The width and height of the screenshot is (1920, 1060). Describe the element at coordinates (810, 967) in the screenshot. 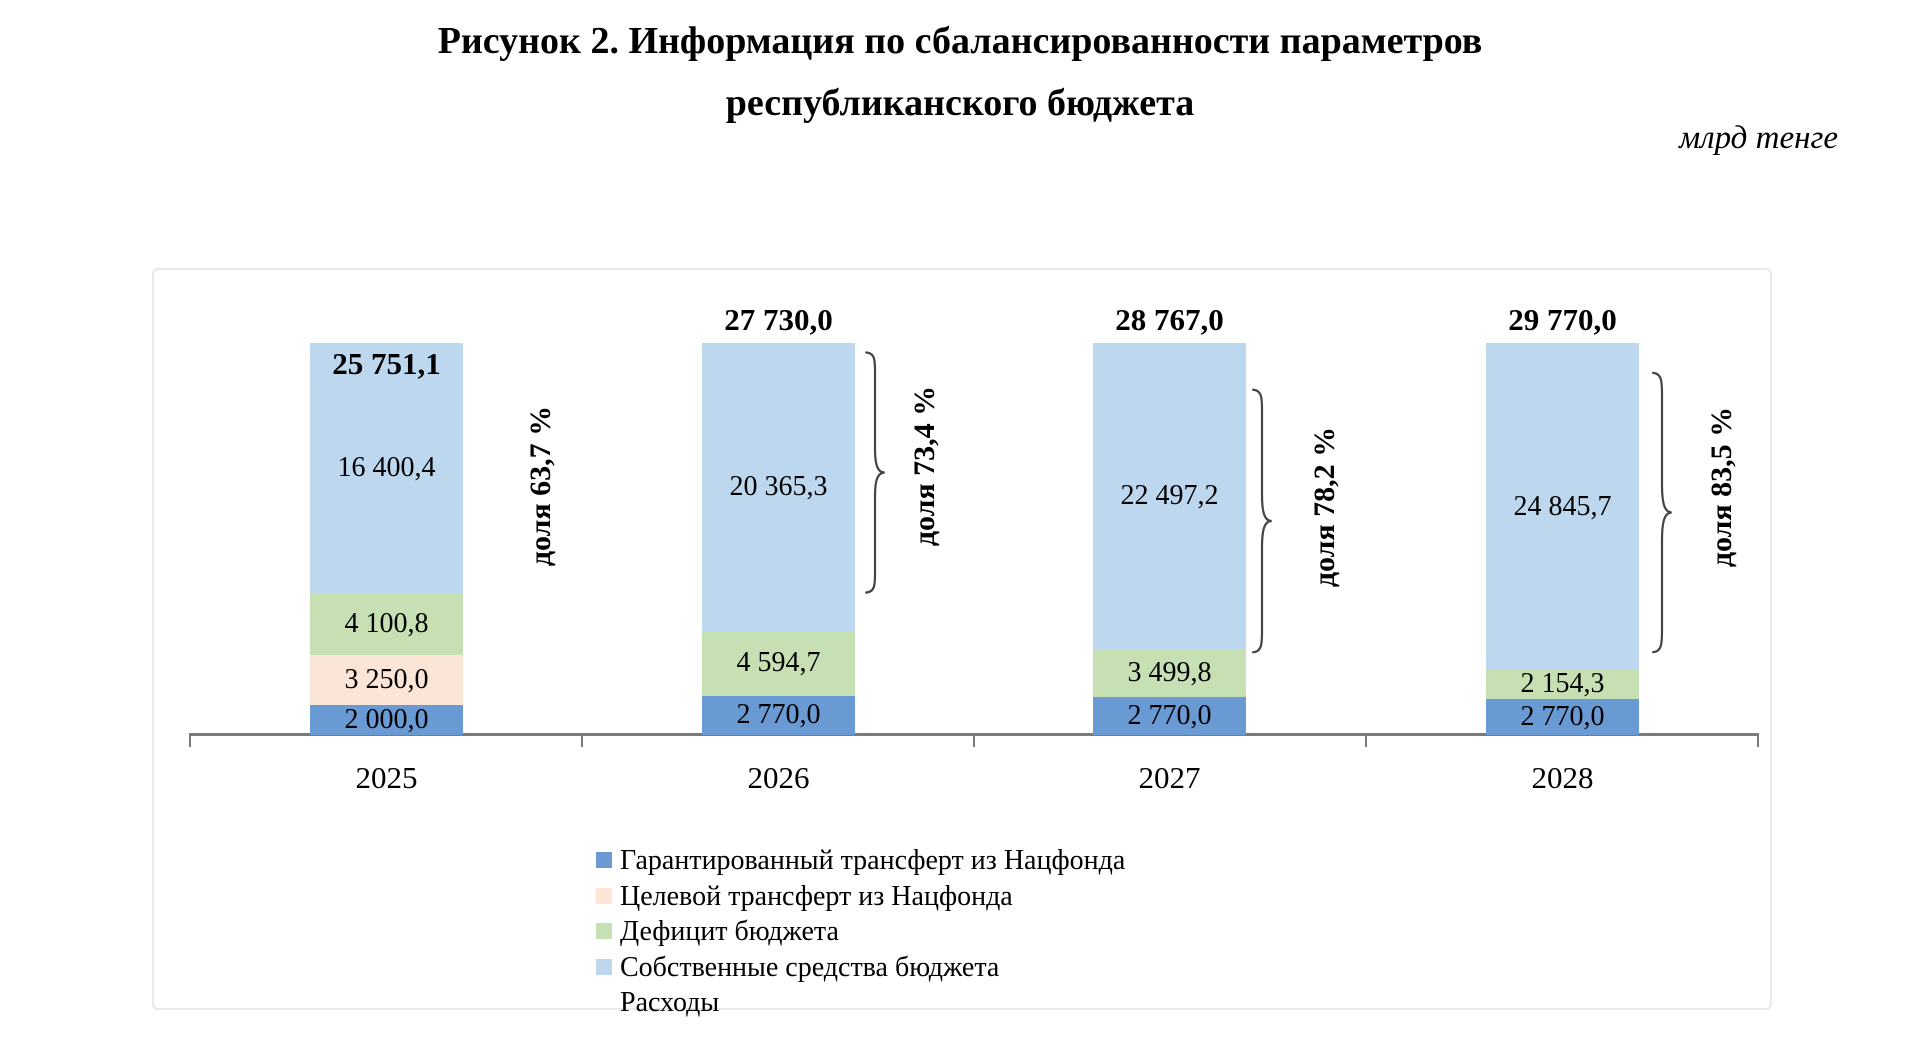

I see `legend-label-3: Собственные средства бюджета` at that location.